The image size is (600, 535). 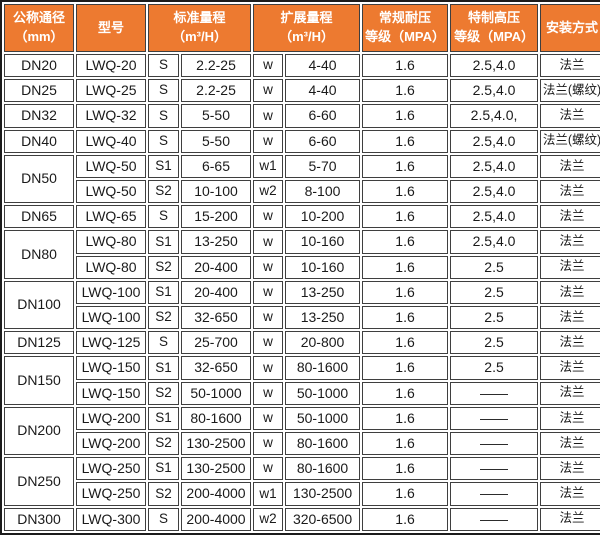 I want to click on std-range-cell: 5-50, so click(x=216, y=141).